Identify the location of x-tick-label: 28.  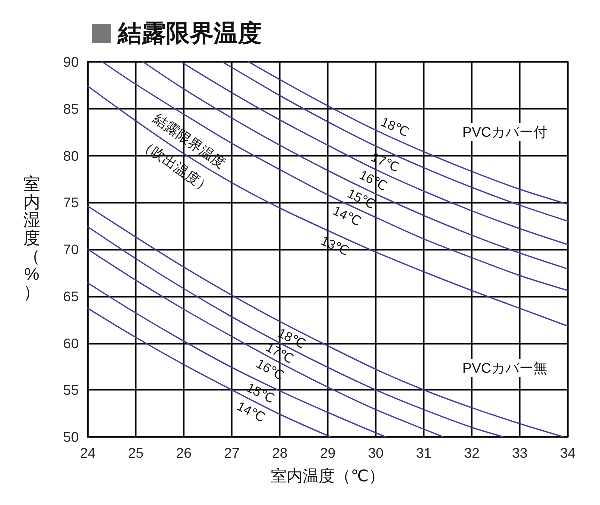
(280, 453).